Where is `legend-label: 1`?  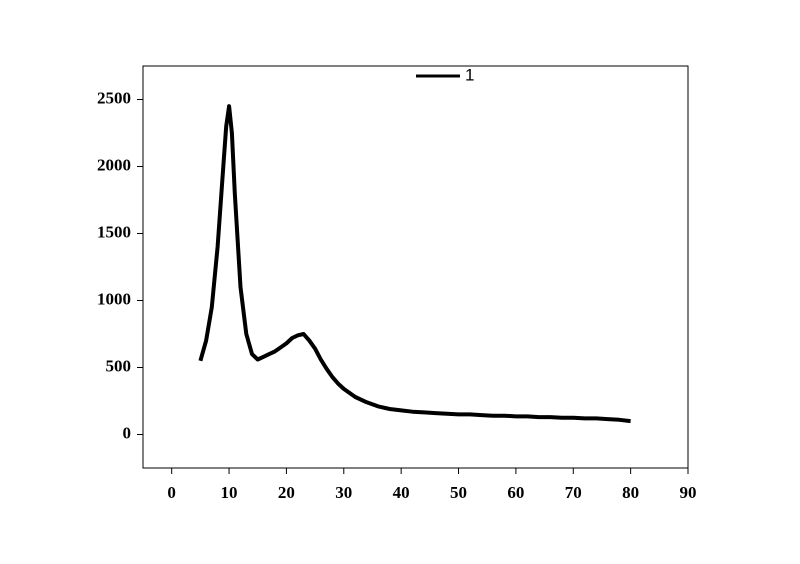 legend-label: 1 is located at coordinates (469, 74).